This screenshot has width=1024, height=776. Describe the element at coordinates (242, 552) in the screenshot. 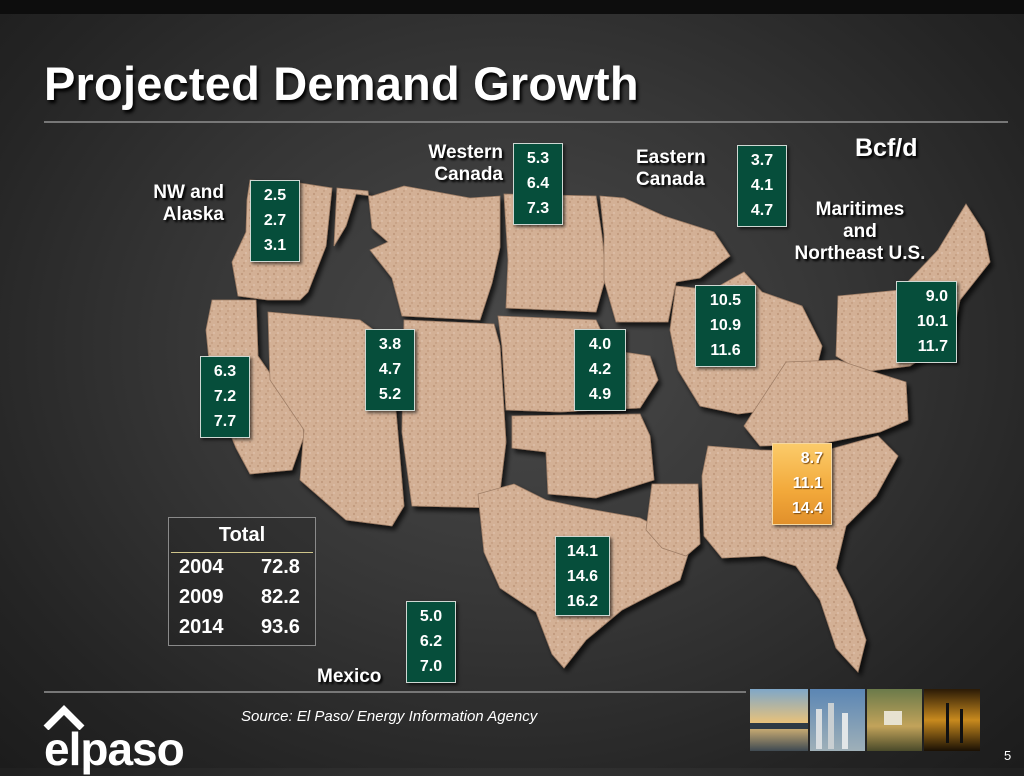

I see `total-heading-underline` at that location.